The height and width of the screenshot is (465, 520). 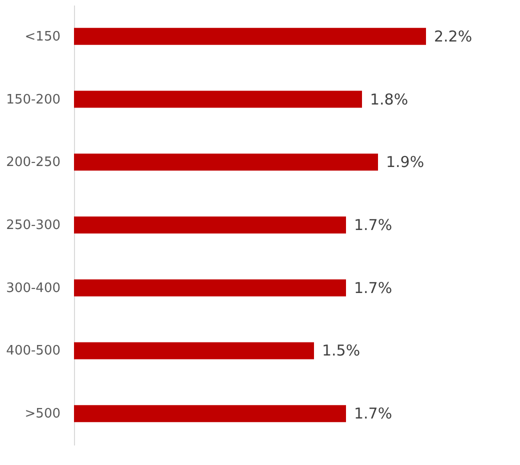 What do you see at coordinates (33, 100) in the screenshot?
I see `y-tick-label: 150-200` at bounding box center [33, 100].